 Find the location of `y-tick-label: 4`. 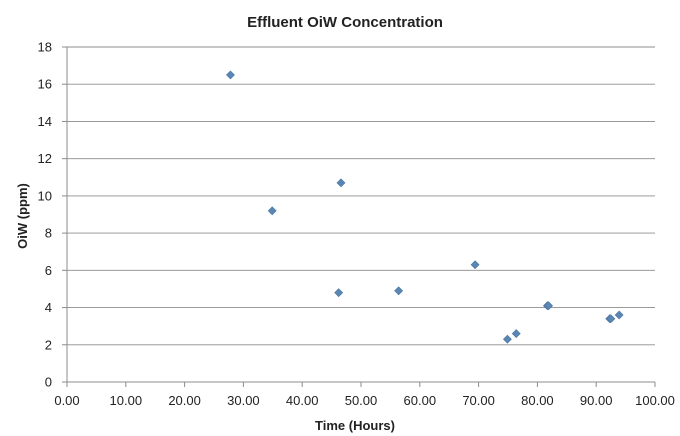

y-tick-label: 4 is located at coordinates (48, 307).